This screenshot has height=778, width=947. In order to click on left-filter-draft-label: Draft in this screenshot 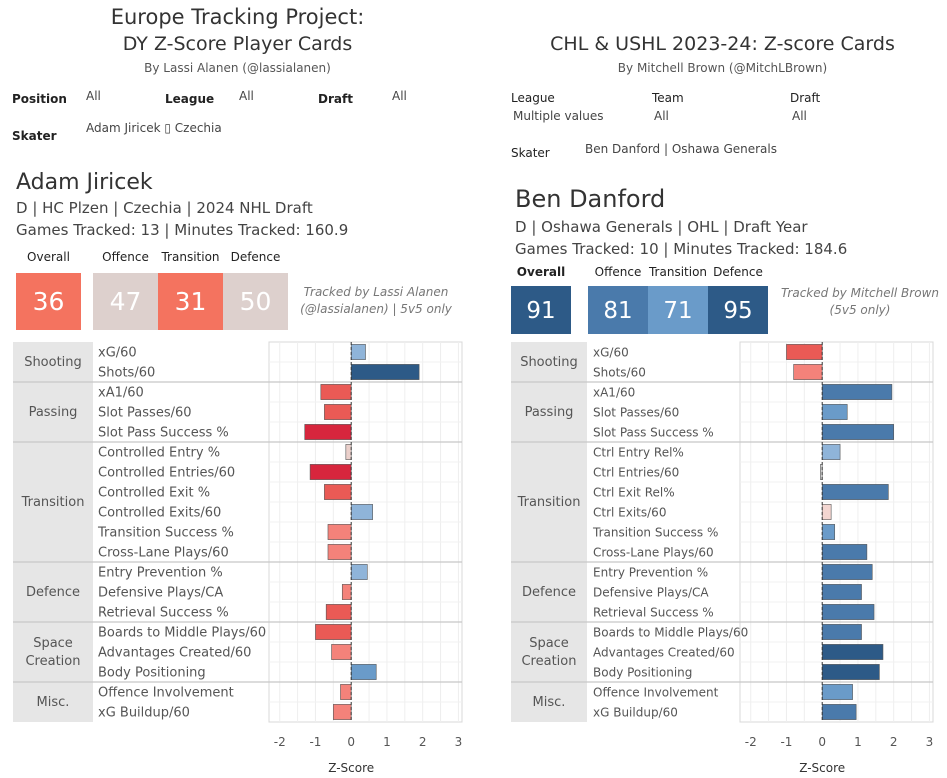, I will do `click(335, 99)`.